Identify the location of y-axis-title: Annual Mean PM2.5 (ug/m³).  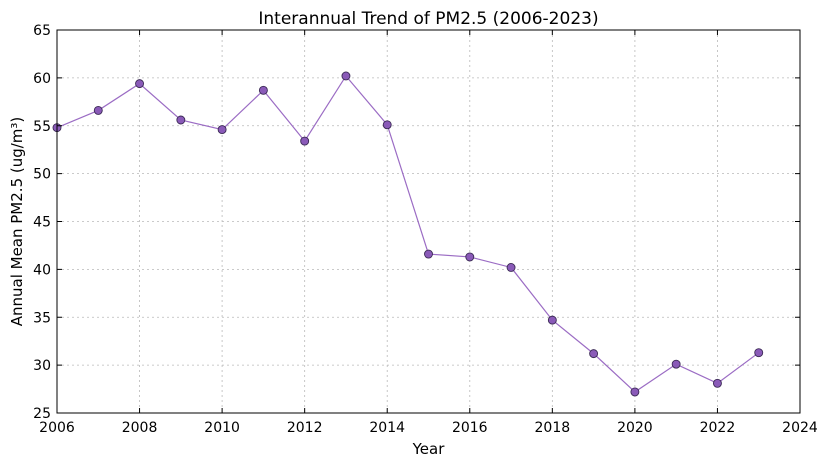
(17, 222).